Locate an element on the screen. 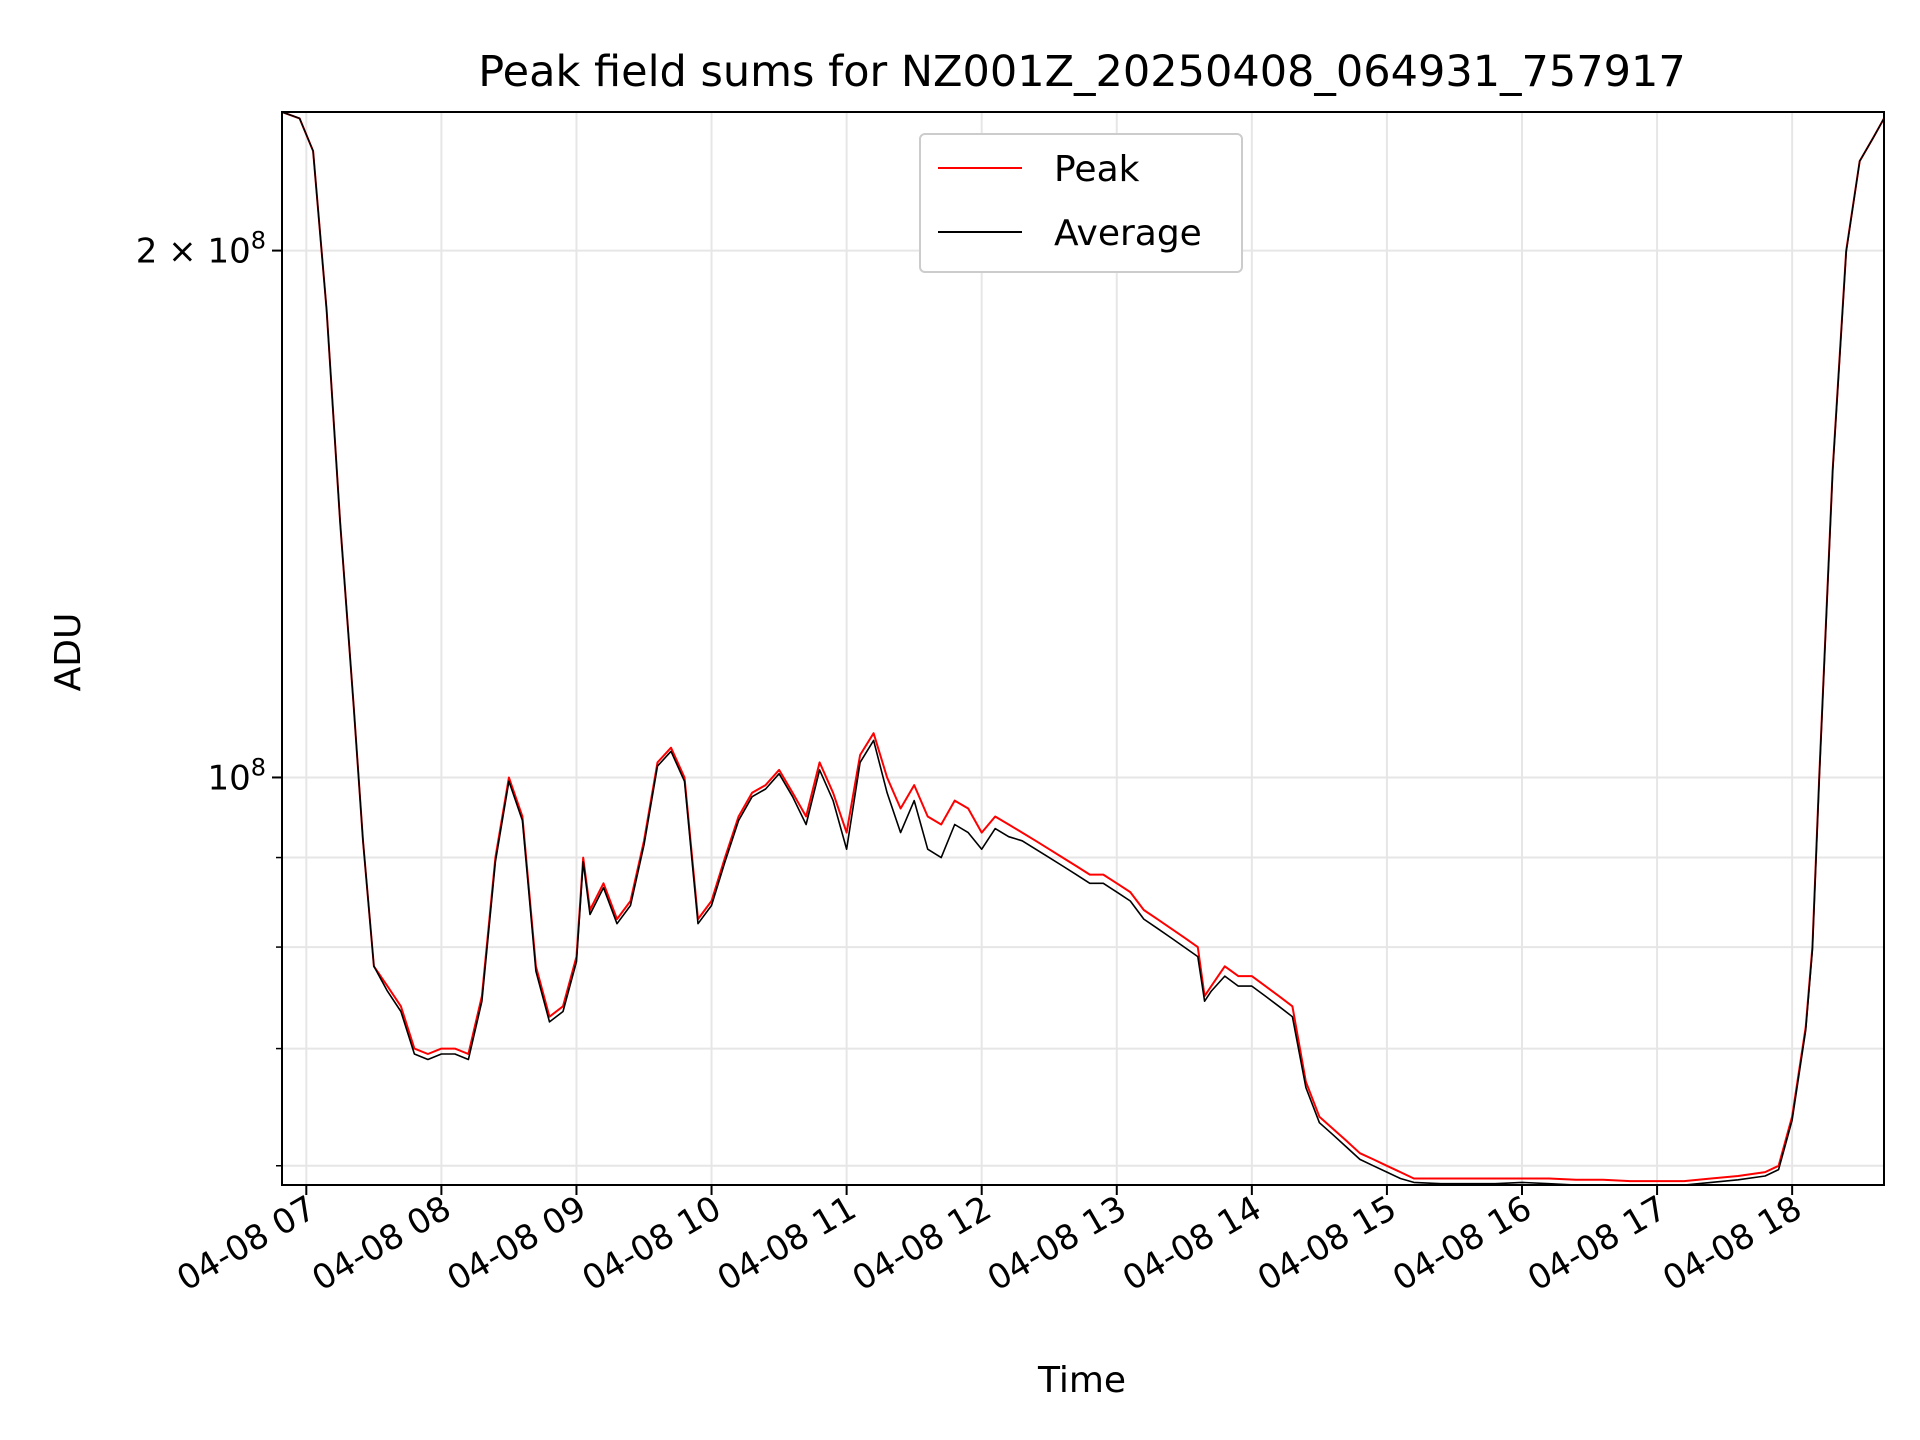 This screenshot has height=1440, width=1920. legend-label-peak: Peak is located at coordinates (1097, 169).